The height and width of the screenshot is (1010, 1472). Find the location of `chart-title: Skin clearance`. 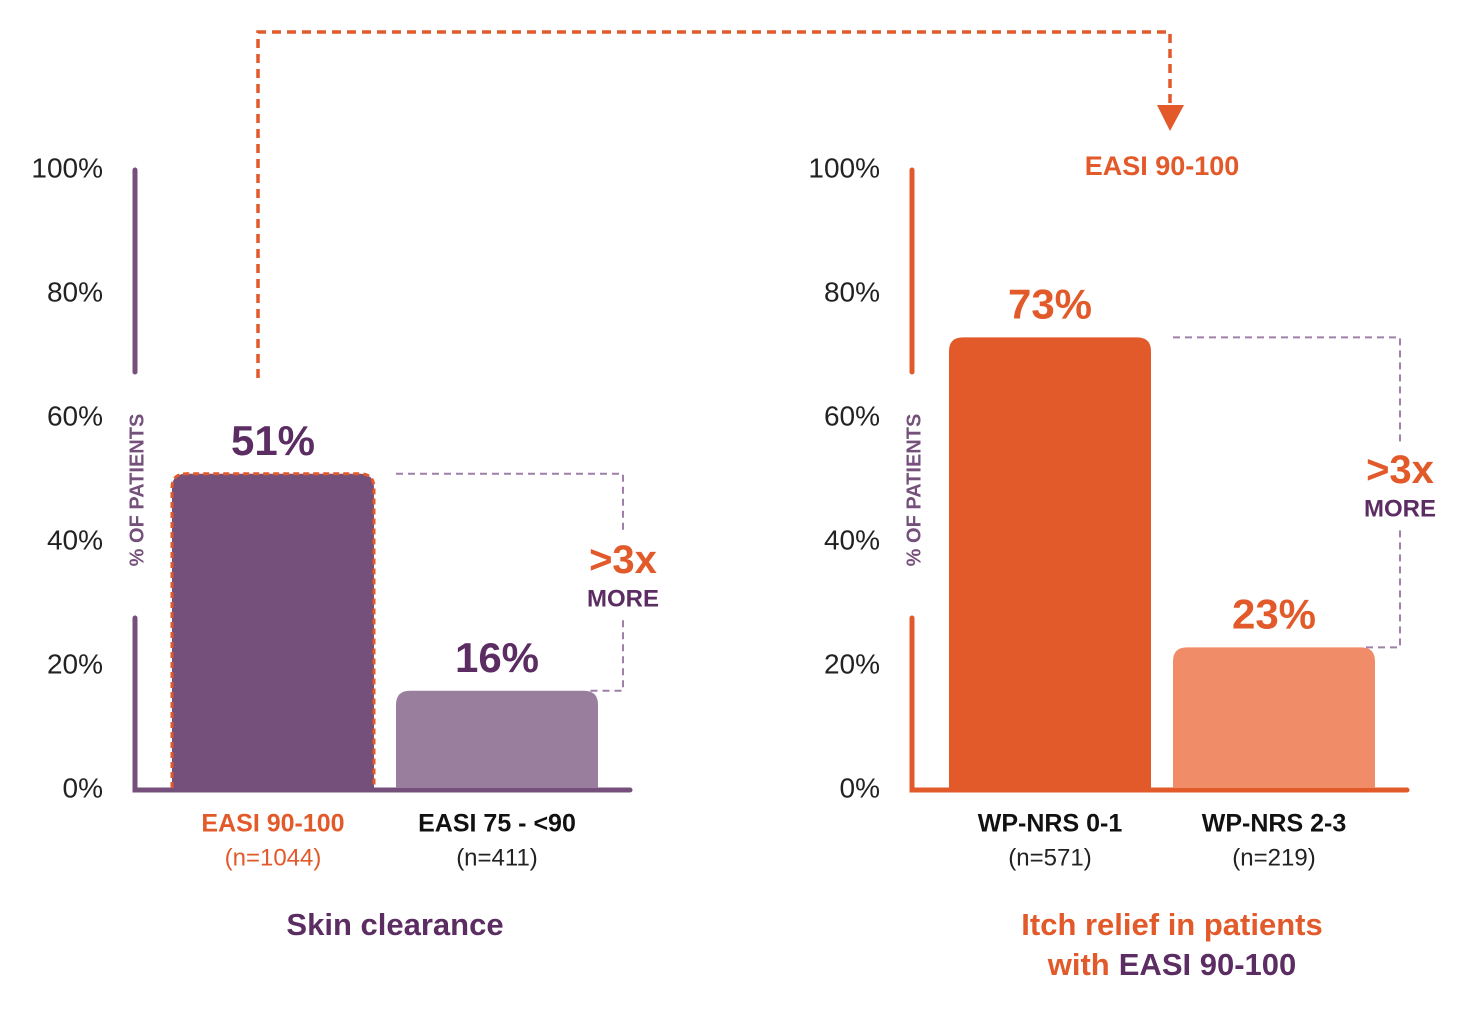

chart-title: Skin clearance is located at coordinates (394, 924).